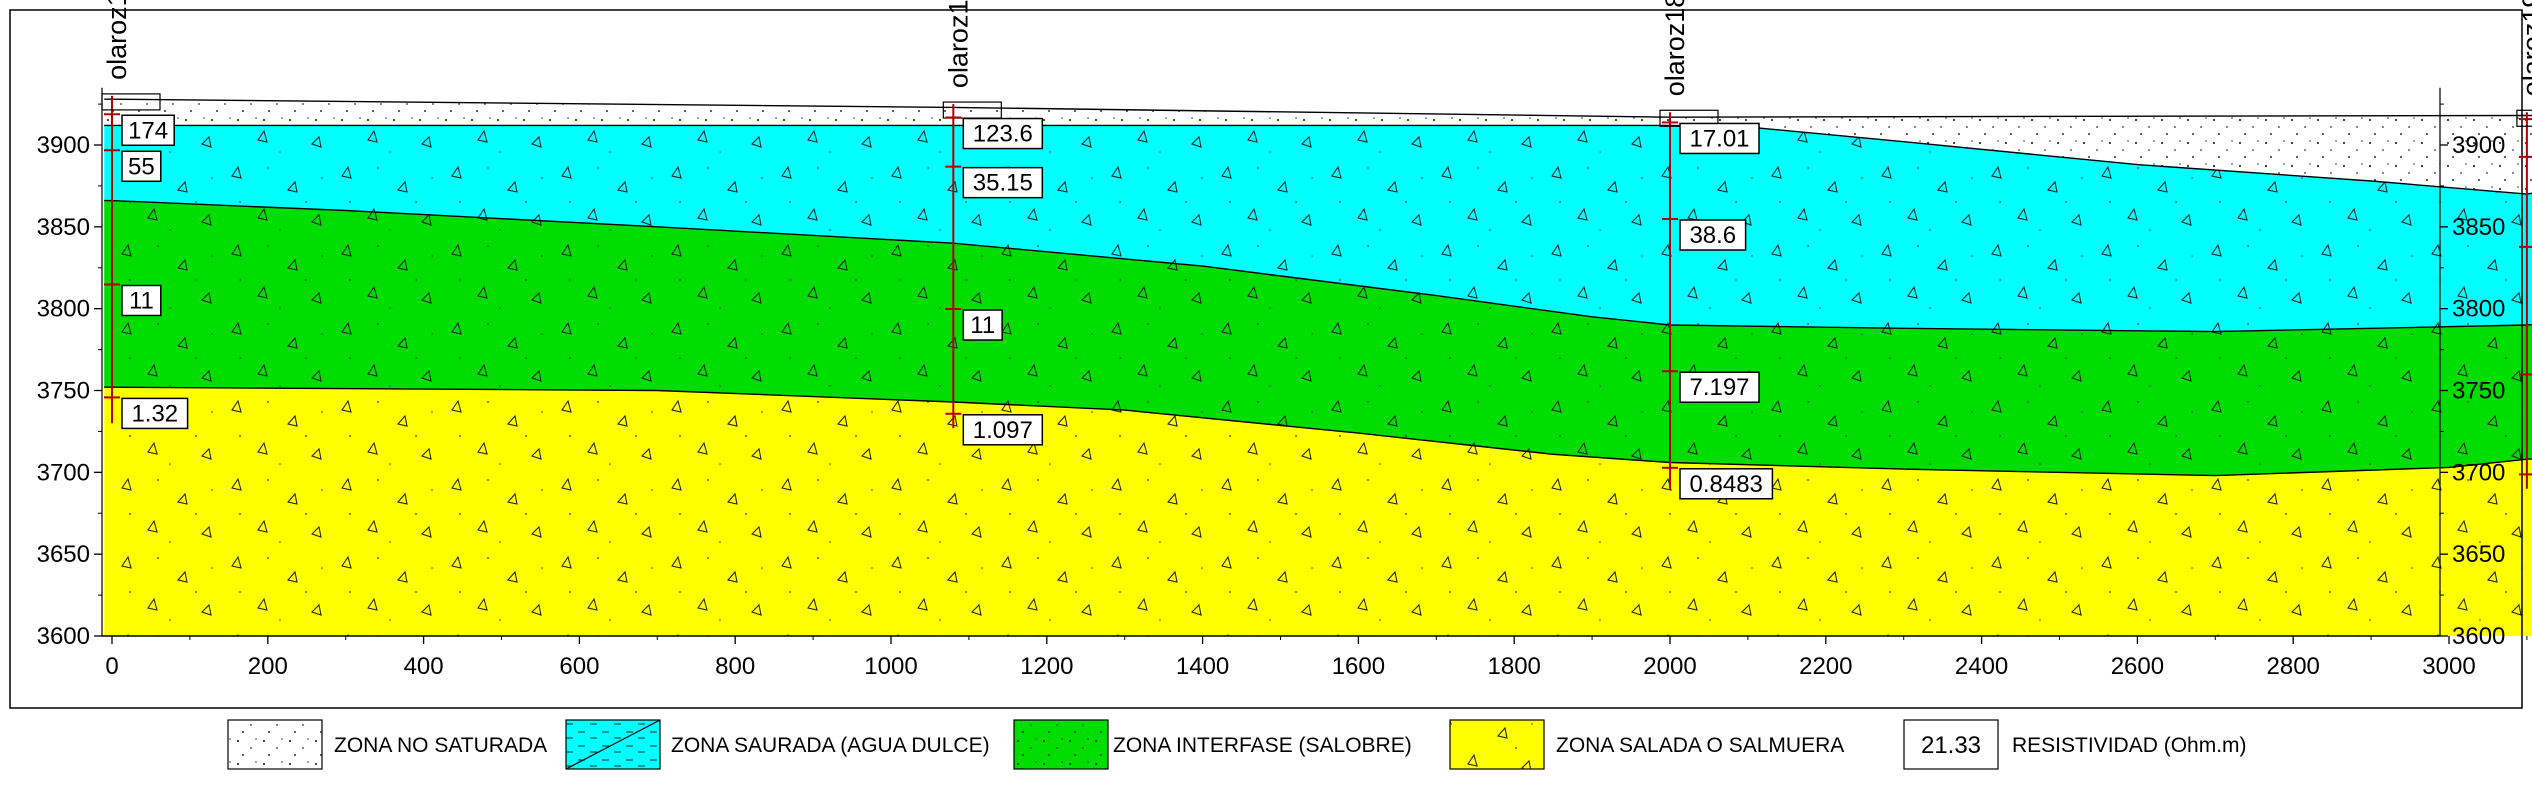 This screenshot has height=786, width=2532. I want to click on well-name-label: olaroz19_0, so click(2524, 48).